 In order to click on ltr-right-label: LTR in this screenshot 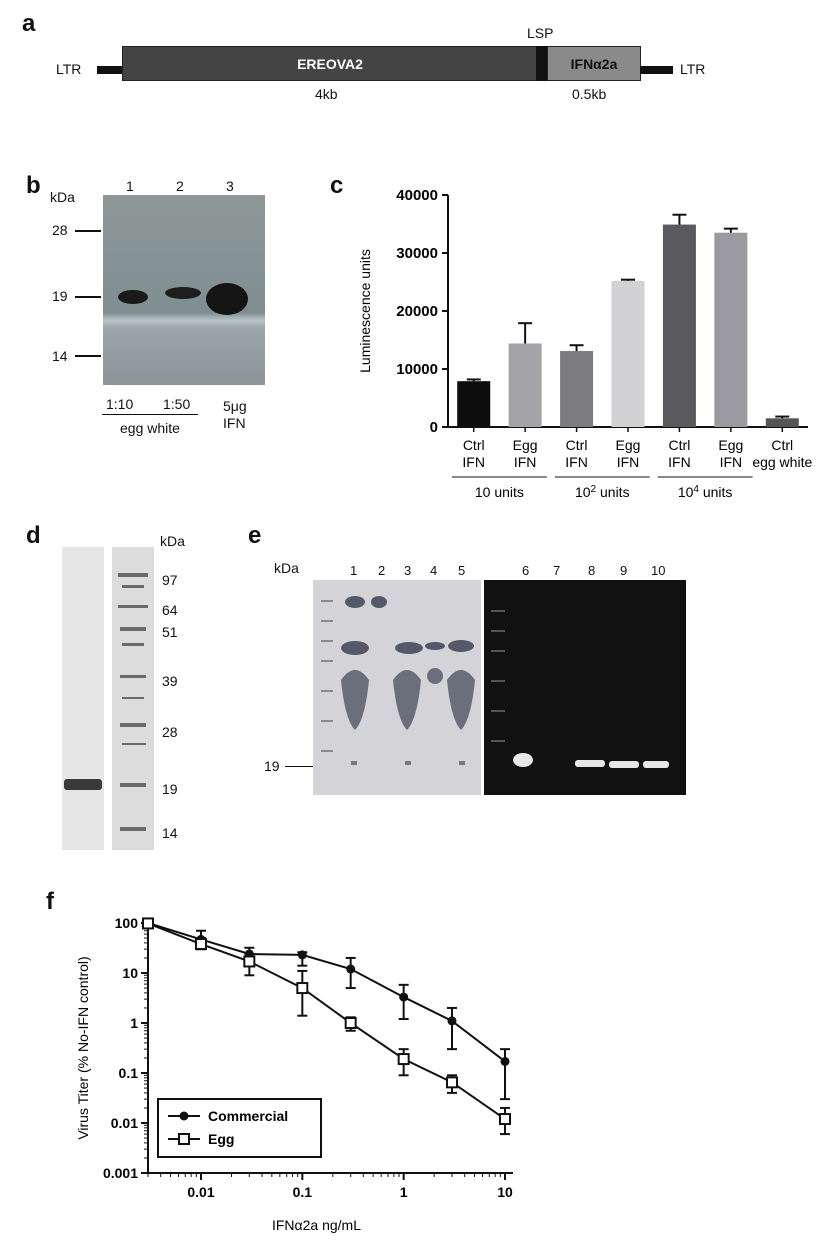, I will do `click(693, 69)`.